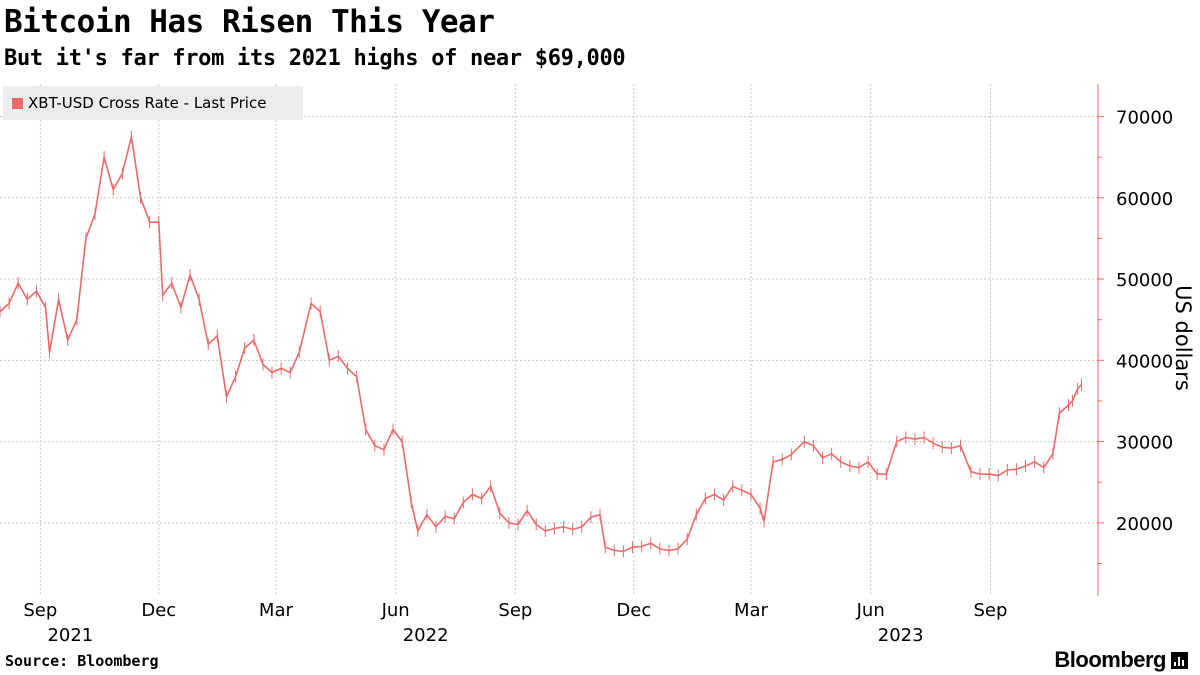 The width and height of the screenshot is (1200, 675). I want to click on y-tick-label: 70000, so click(1144, 118).